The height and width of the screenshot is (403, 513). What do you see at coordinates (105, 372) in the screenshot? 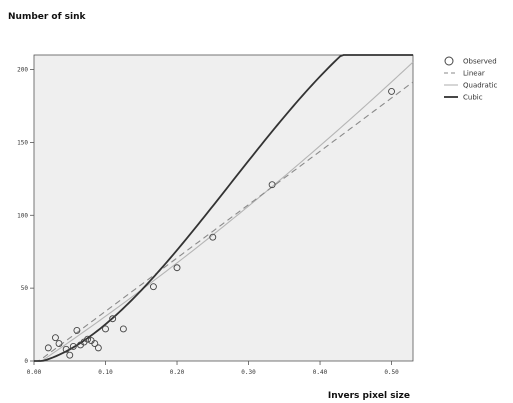
I see `x-tick-label: 0.10` at bounding box center [105, 372].